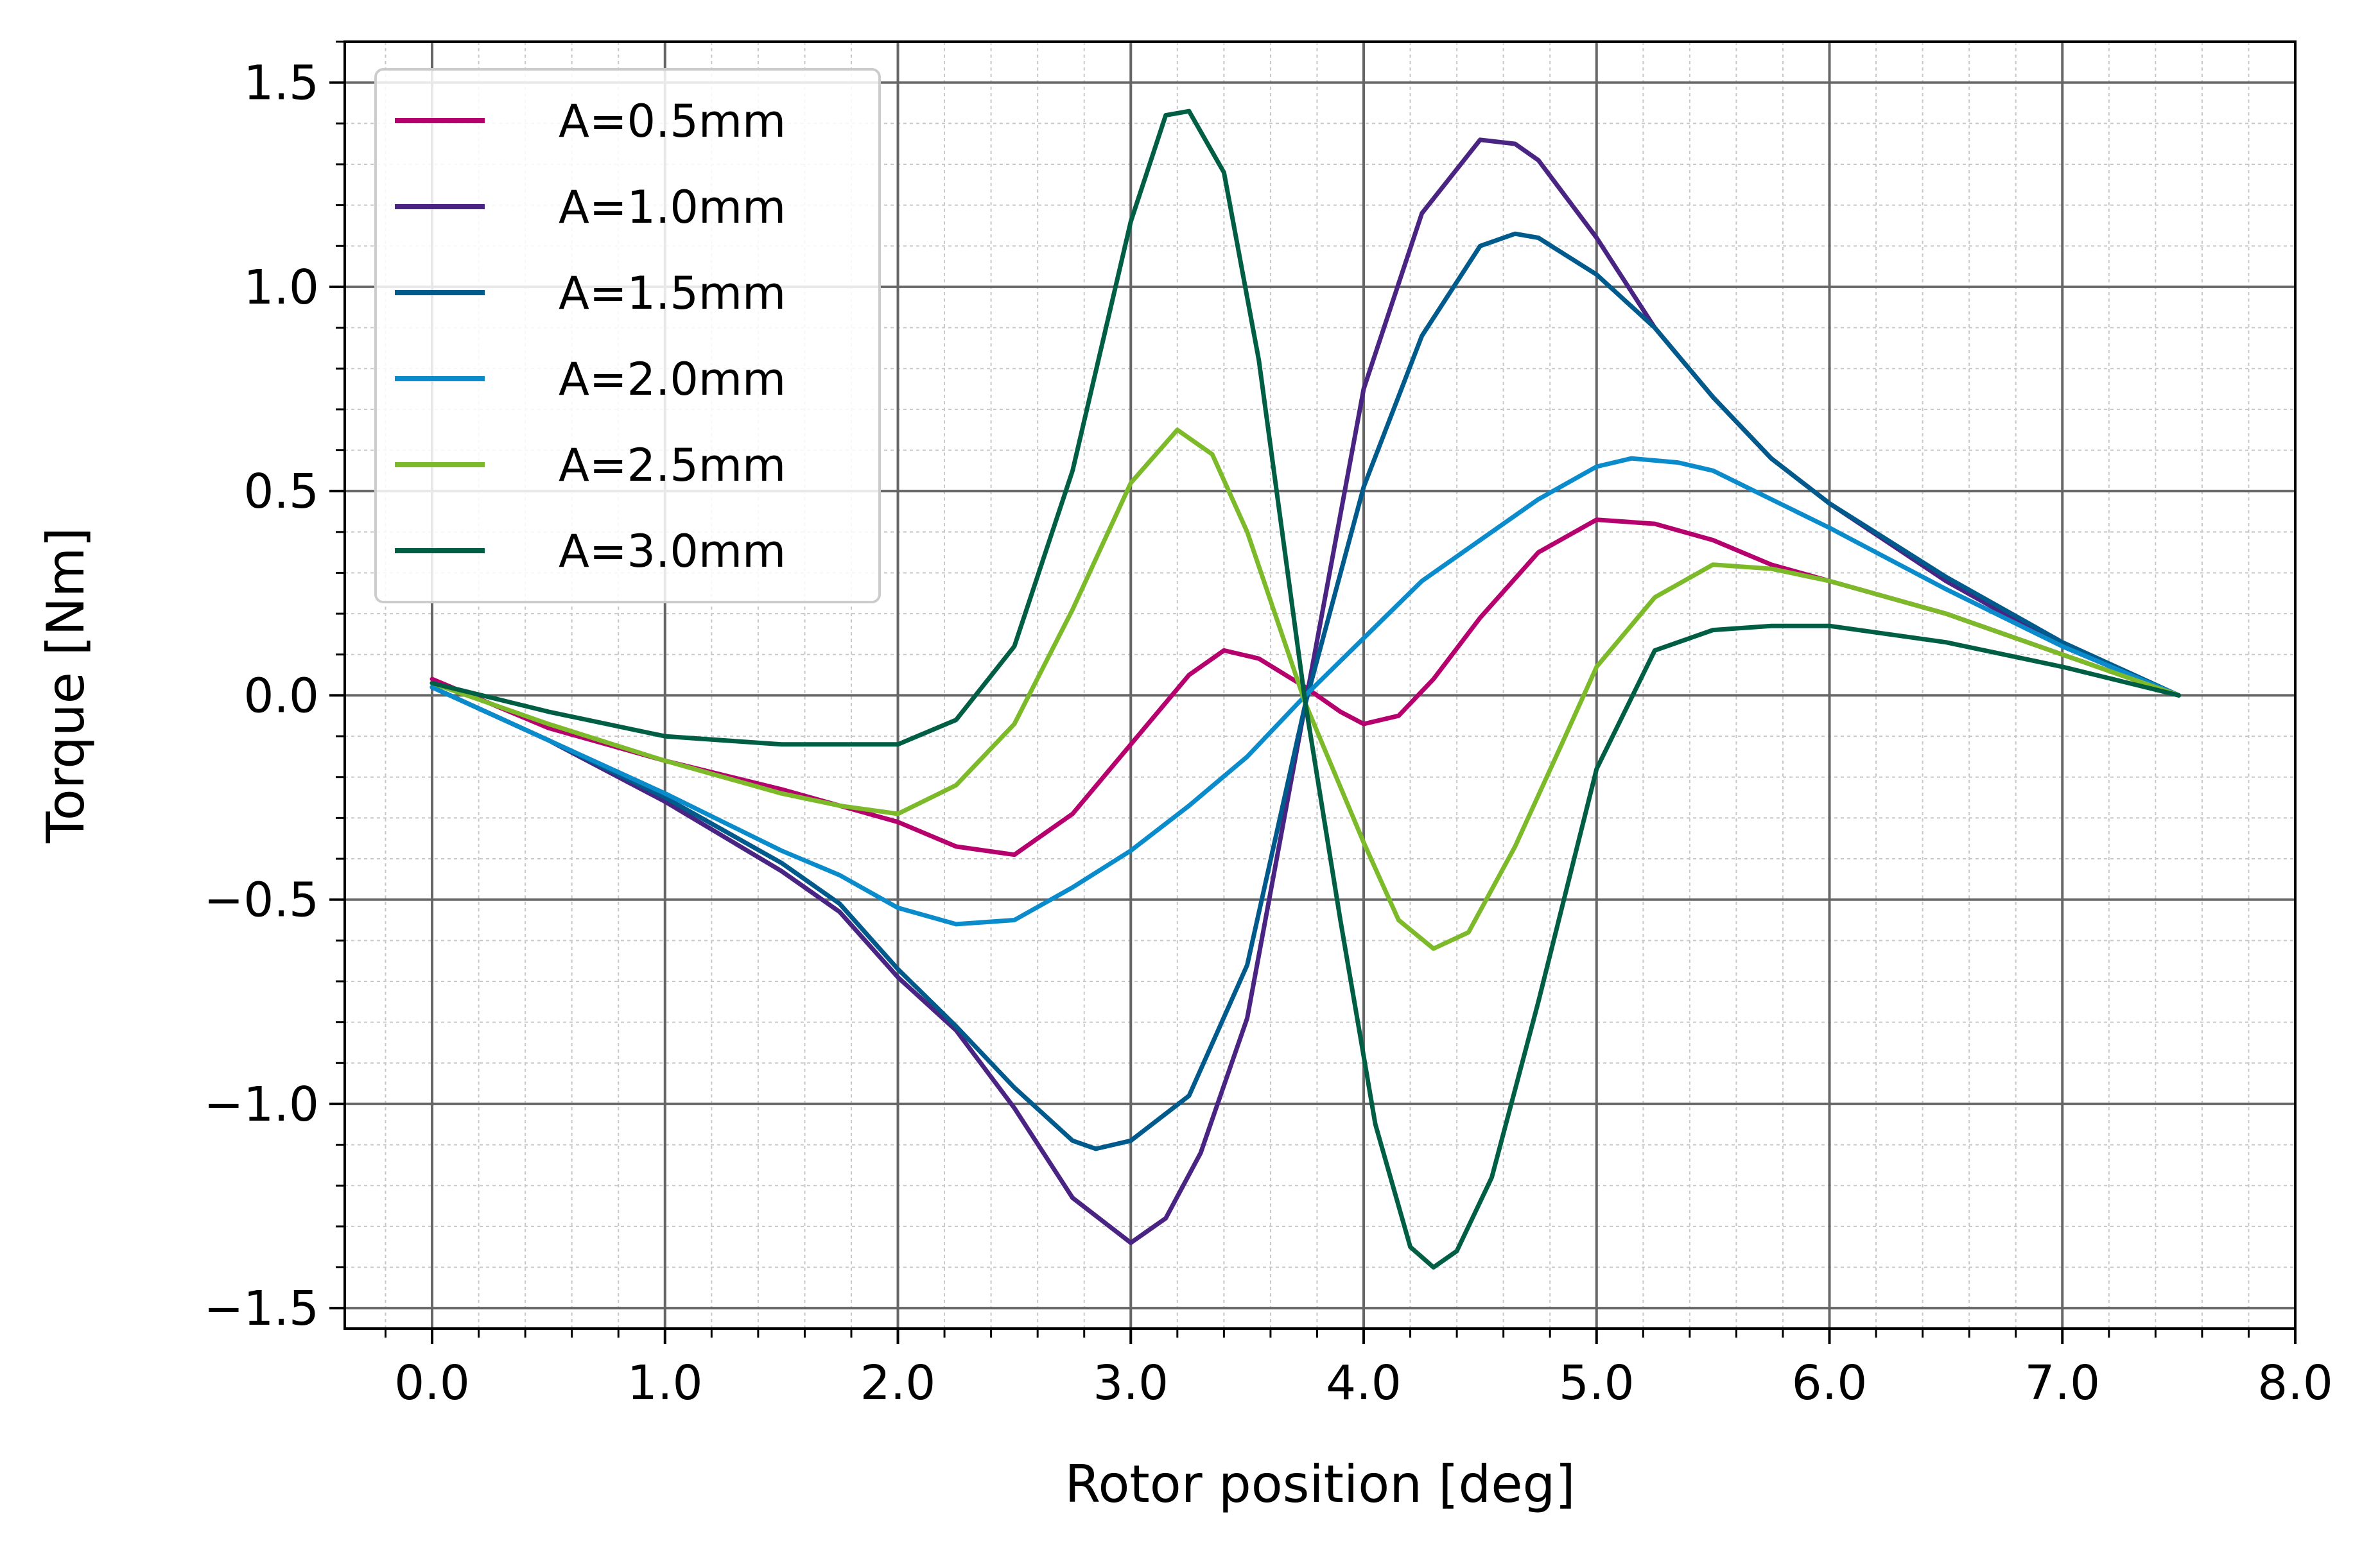  What do you see at coordinates (281, 491) in the screenshot?
I see `y-tick-label: 0.5` at bounding box center [281, 491].